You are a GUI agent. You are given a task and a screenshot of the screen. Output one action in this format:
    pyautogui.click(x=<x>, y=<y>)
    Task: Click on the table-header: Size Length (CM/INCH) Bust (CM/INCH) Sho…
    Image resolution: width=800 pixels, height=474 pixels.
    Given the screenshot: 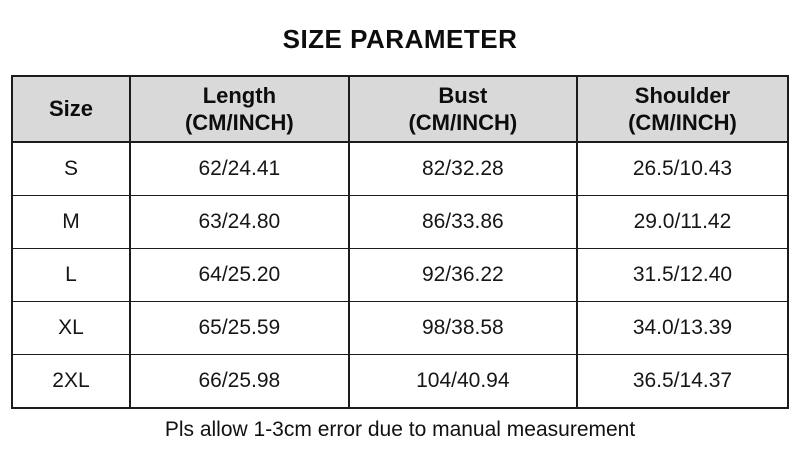 What is the action you would take?
    pyautogui.click(x=400, y=109)
    